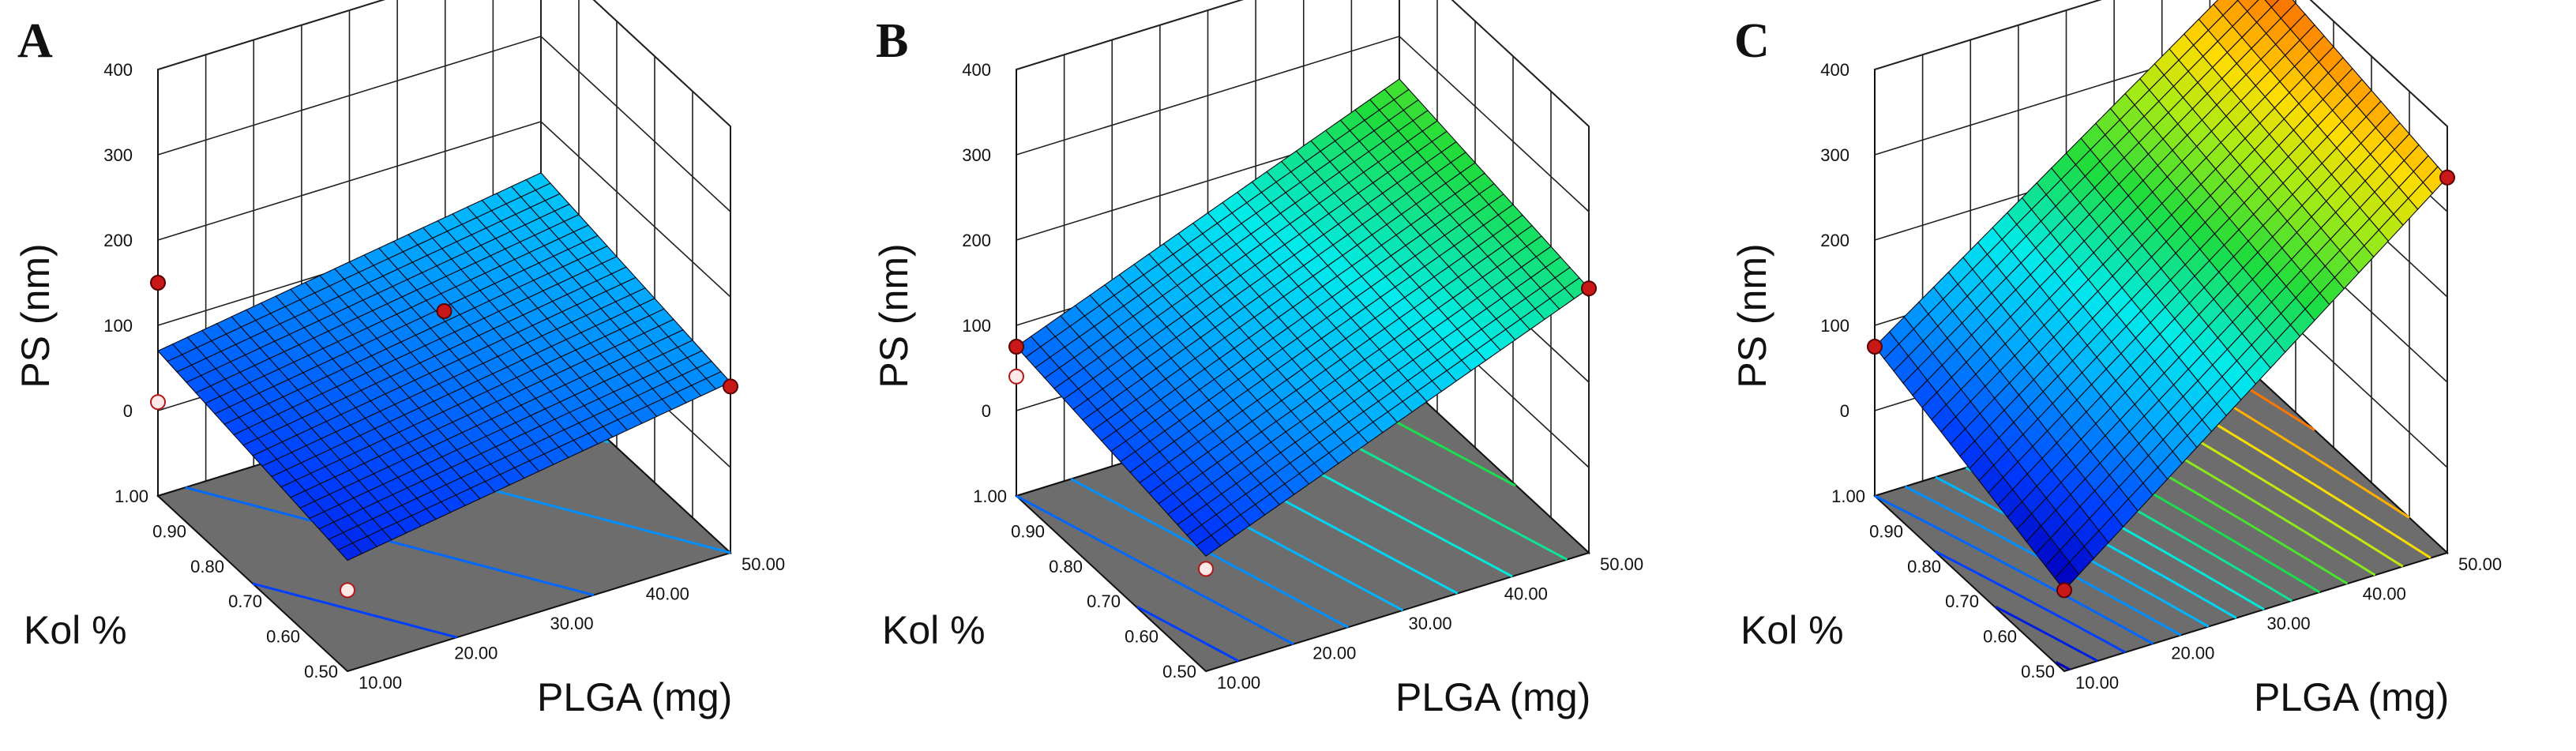 The height and width of the screenshot is (751, 2576). Describe the element at coordinates (892, 41) in the screenshot. I see `panel-letter: B` at that location.